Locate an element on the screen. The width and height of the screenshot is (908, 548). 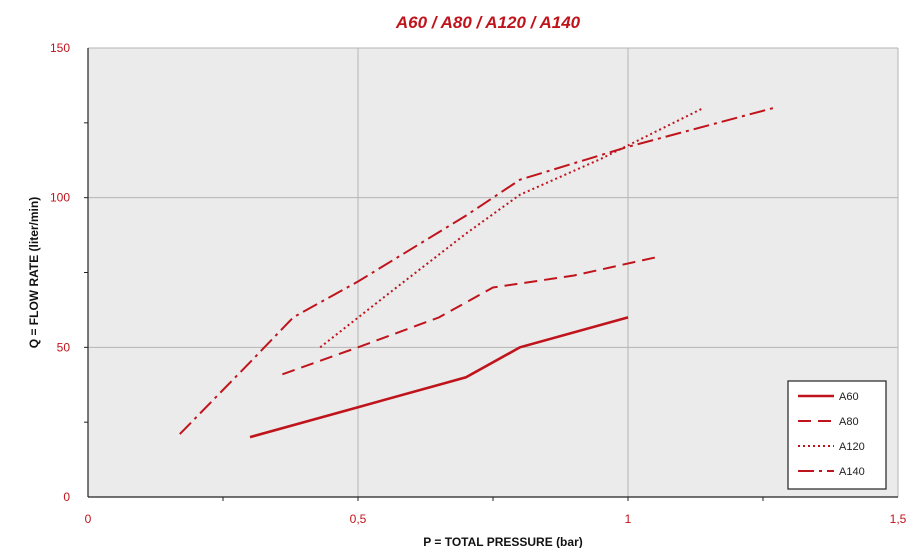
series-line-a60 is located at coordinates (439, 377).